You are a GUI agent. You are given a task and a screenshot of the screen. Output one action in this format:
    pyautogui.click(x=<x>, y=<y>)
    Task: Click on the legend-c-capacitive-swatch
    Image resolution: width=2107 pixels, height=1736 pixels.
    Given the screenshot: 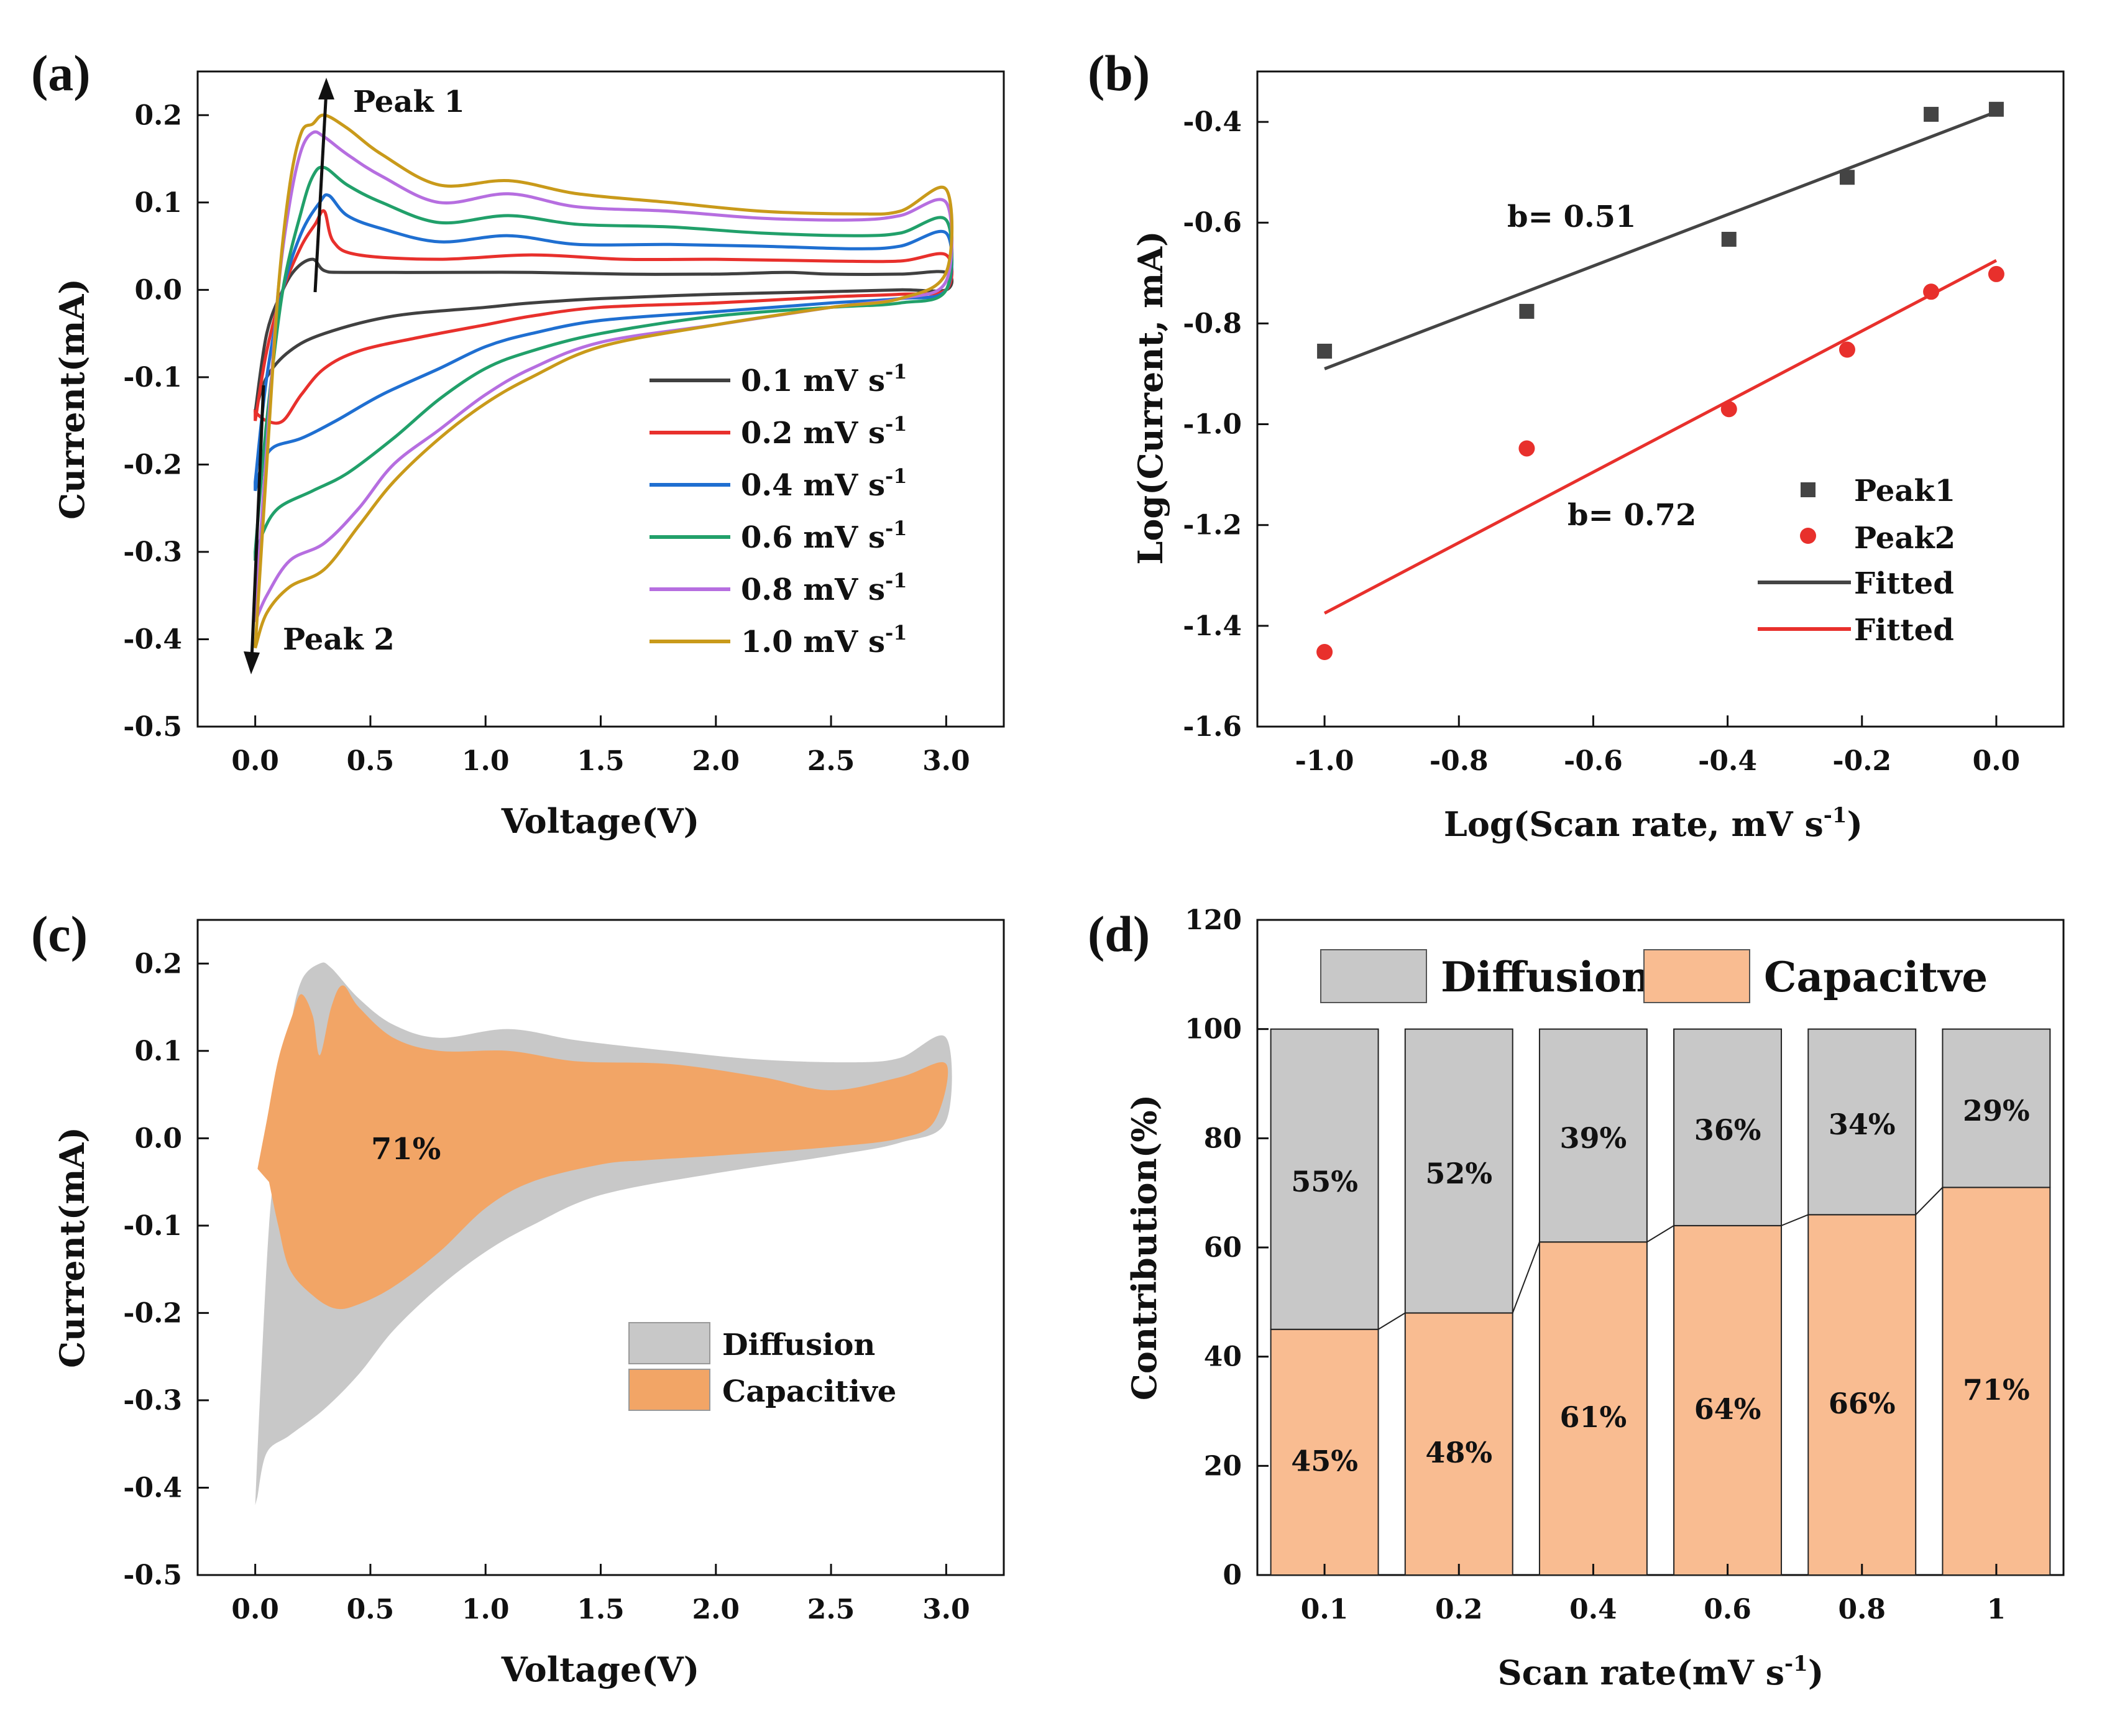 What is the action you would take?
    pyautogui.click(x=669, y=1390)
    